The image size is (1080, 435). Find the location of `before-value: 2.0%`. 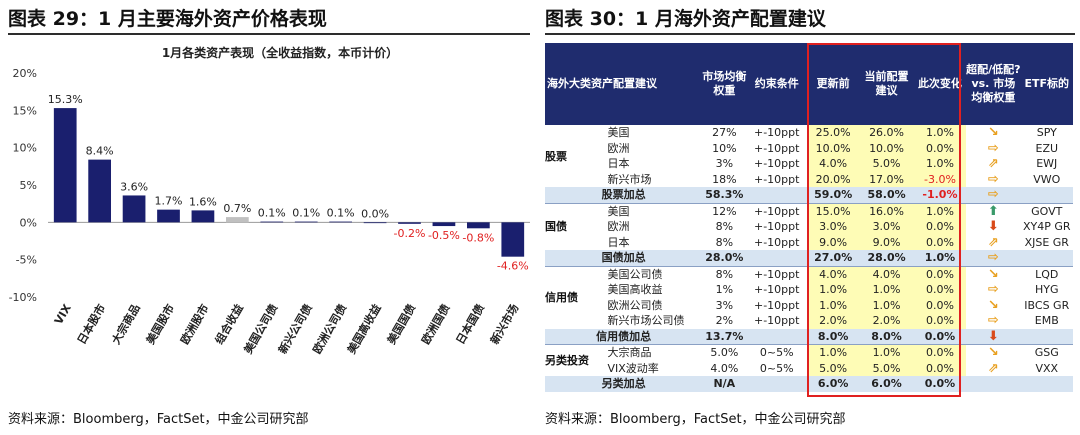

before-value: 2.0% is located at coordinates (833, 321).